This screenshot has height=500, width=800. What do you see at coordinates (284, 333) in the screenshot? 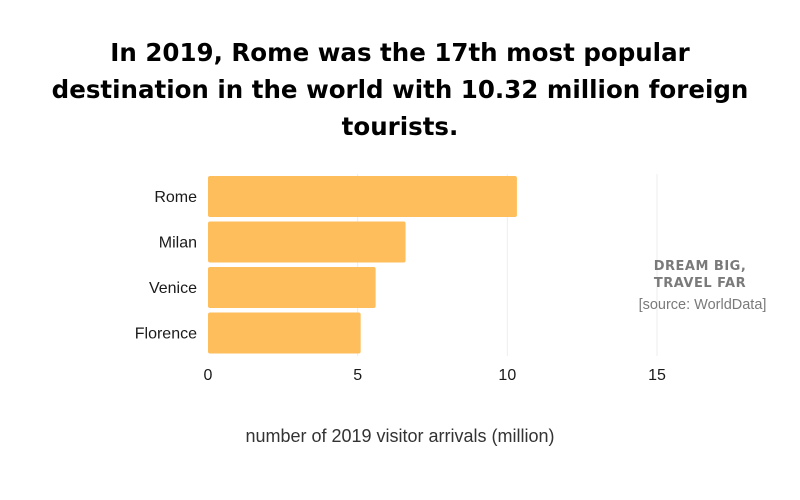
I see `bar-florence` at bounding box center [284, 333].